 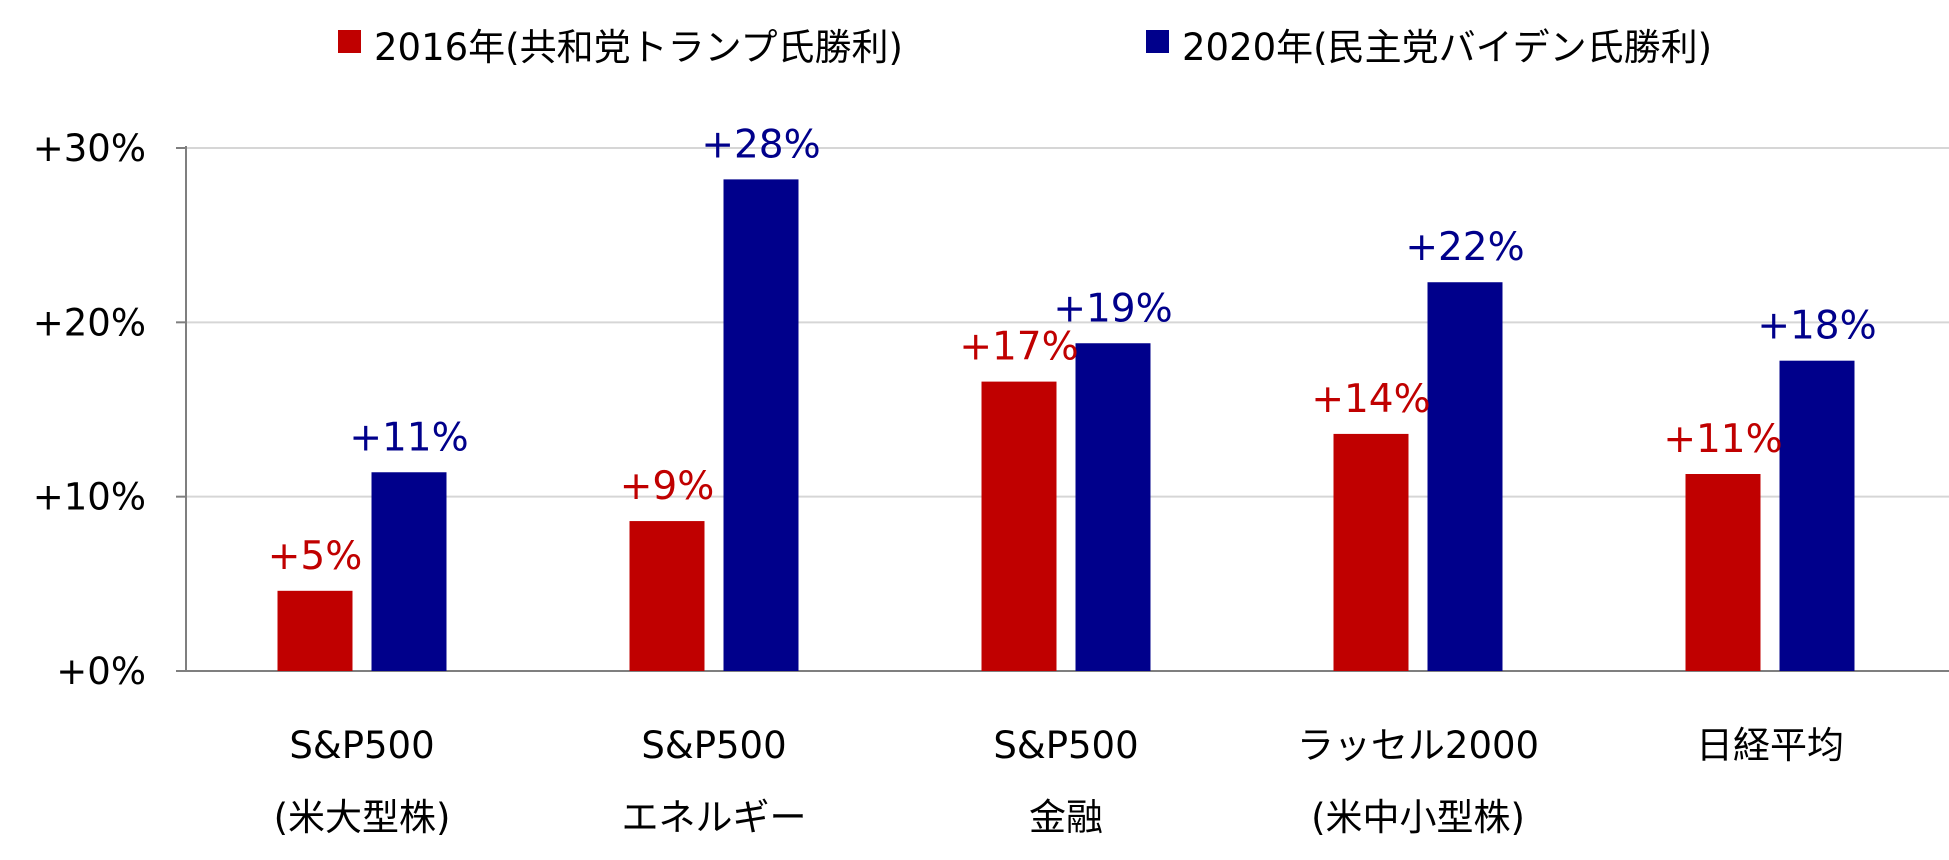 I want to click on legend-label: 2020年(民主党バイデン氏勝利), so click(x=1447, y=47).